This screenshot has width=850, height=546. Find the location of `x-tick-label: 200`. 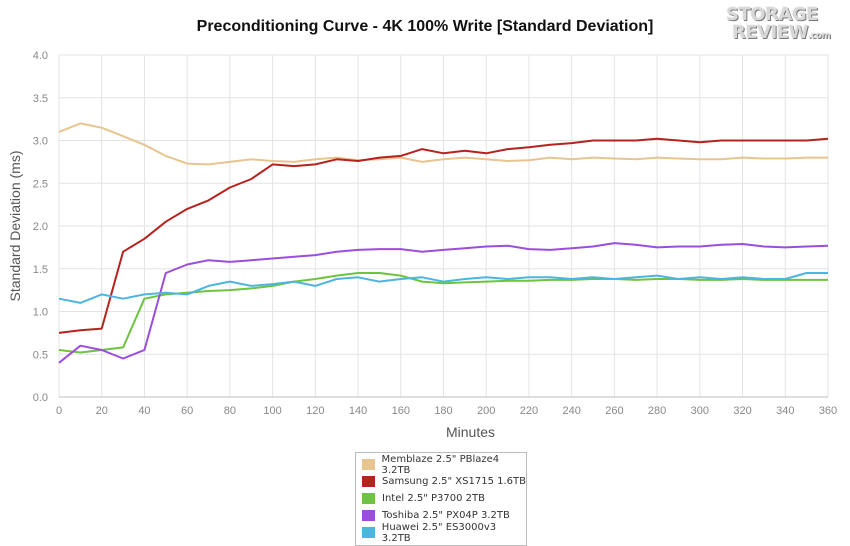

x-tick-label: 200 is located at coordinates (486, 411).